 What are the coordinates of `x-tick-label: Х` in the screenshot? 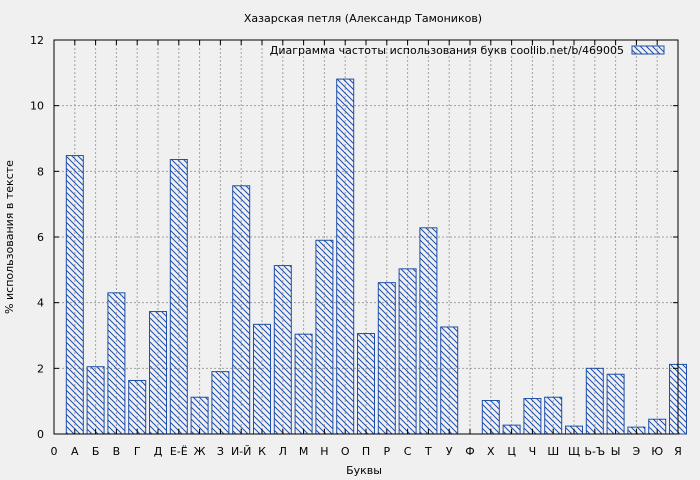 It's located at (491, 451).